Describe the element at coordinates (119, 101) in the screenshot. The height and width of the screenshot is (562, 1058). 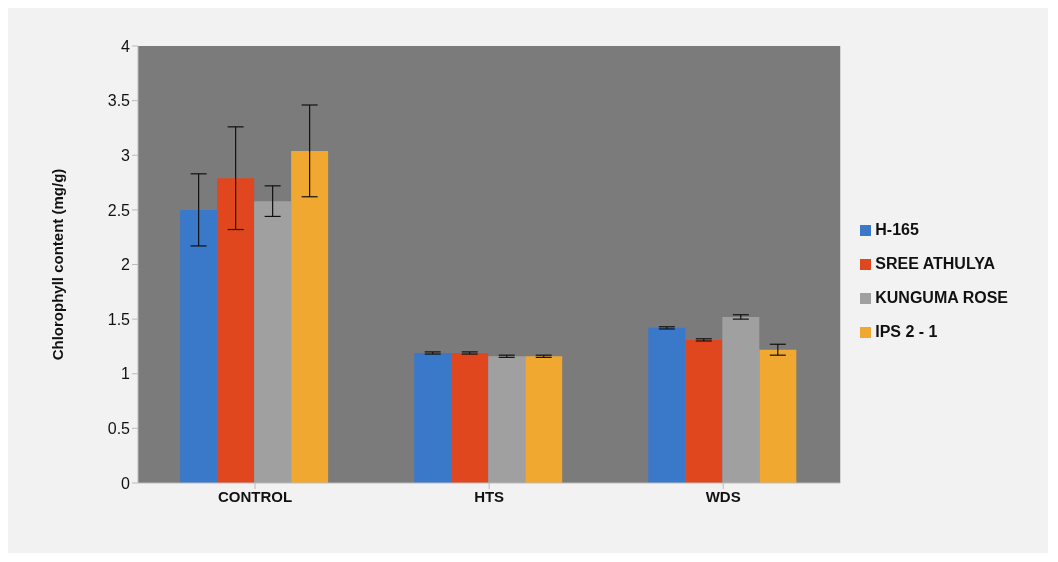
I see `y-tick-label: 3.5` at that location.